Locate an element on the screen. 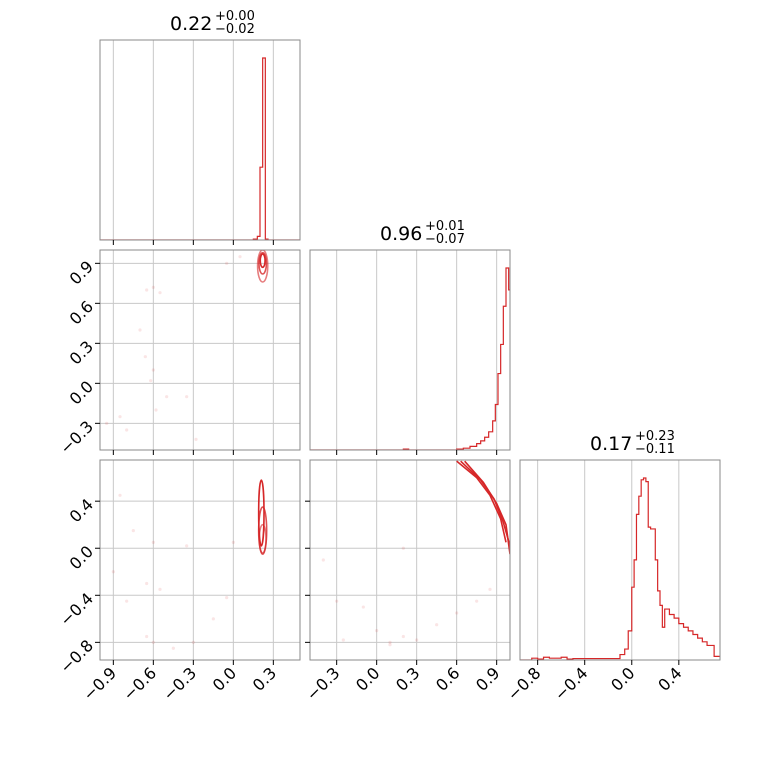 This screenshot has width=760, height=760. y-tick-label: 0.4 is located at coordinates (81, 510).